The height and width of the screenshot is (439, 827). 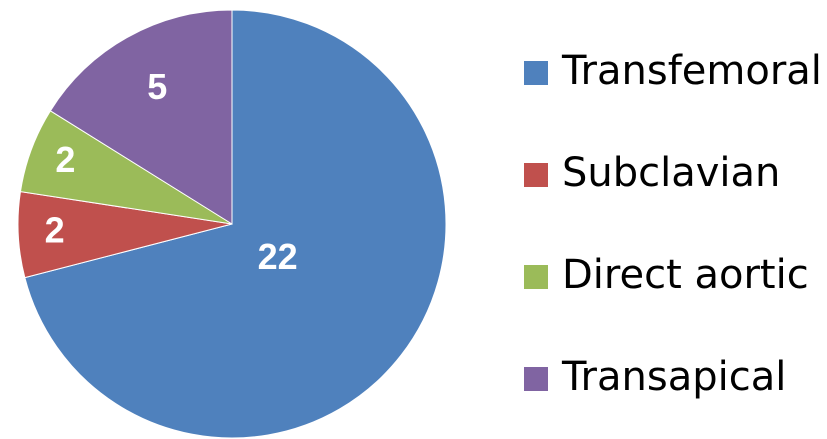 What do you see at coordinates (671, 173) in the screenshot?
I see `legend-label: Subclavian` at bounding box center [671, 173].